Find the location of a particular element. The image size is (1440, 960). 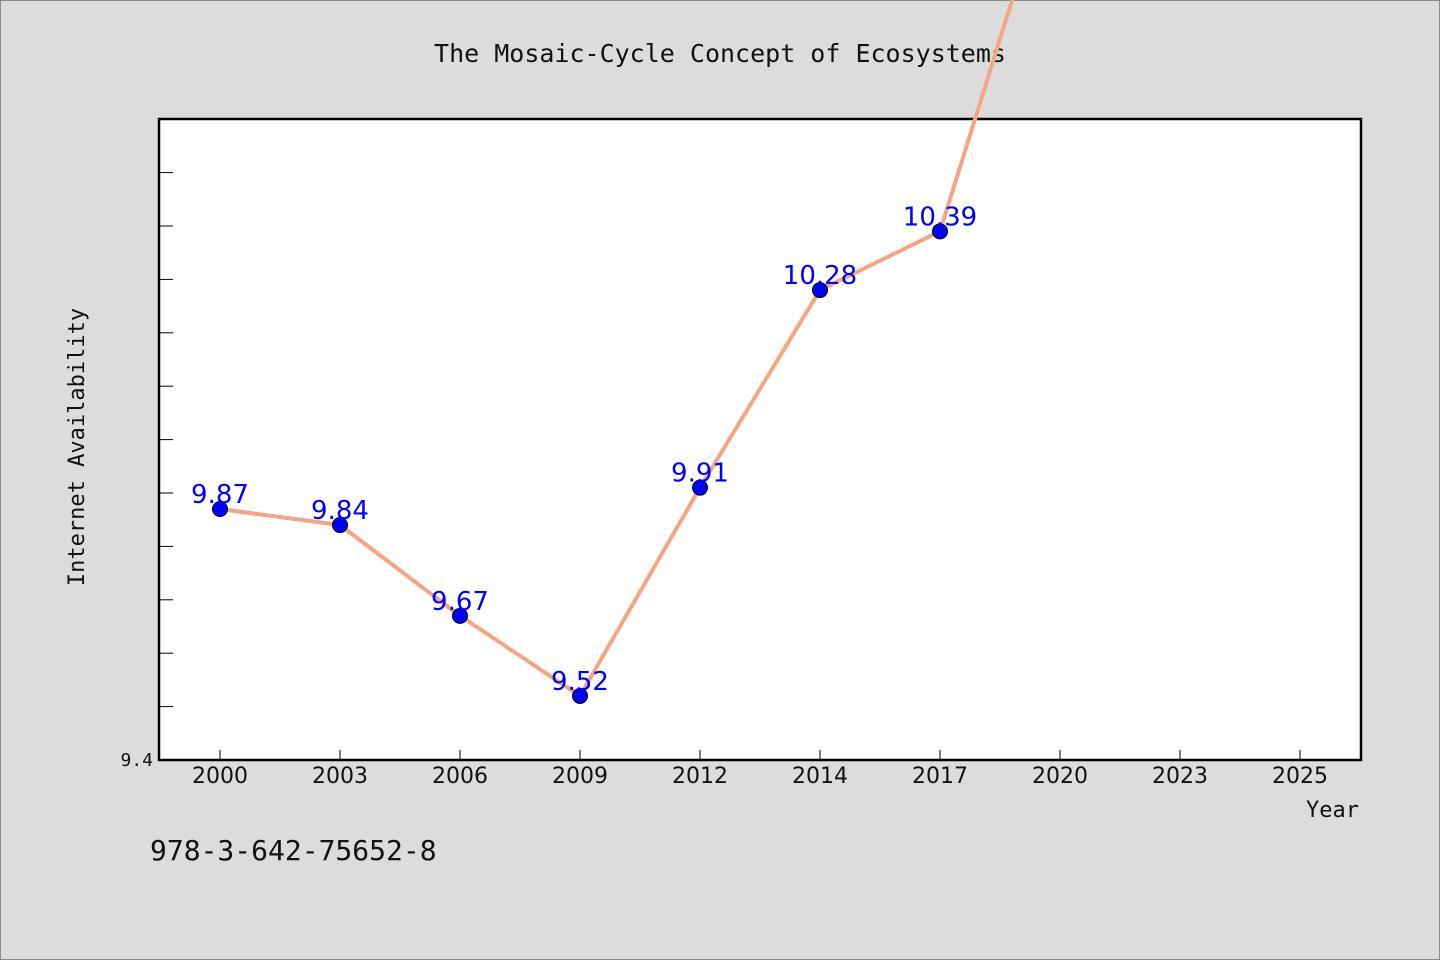

y-tick-label: 9.4 is located at coordinates (136, 760).